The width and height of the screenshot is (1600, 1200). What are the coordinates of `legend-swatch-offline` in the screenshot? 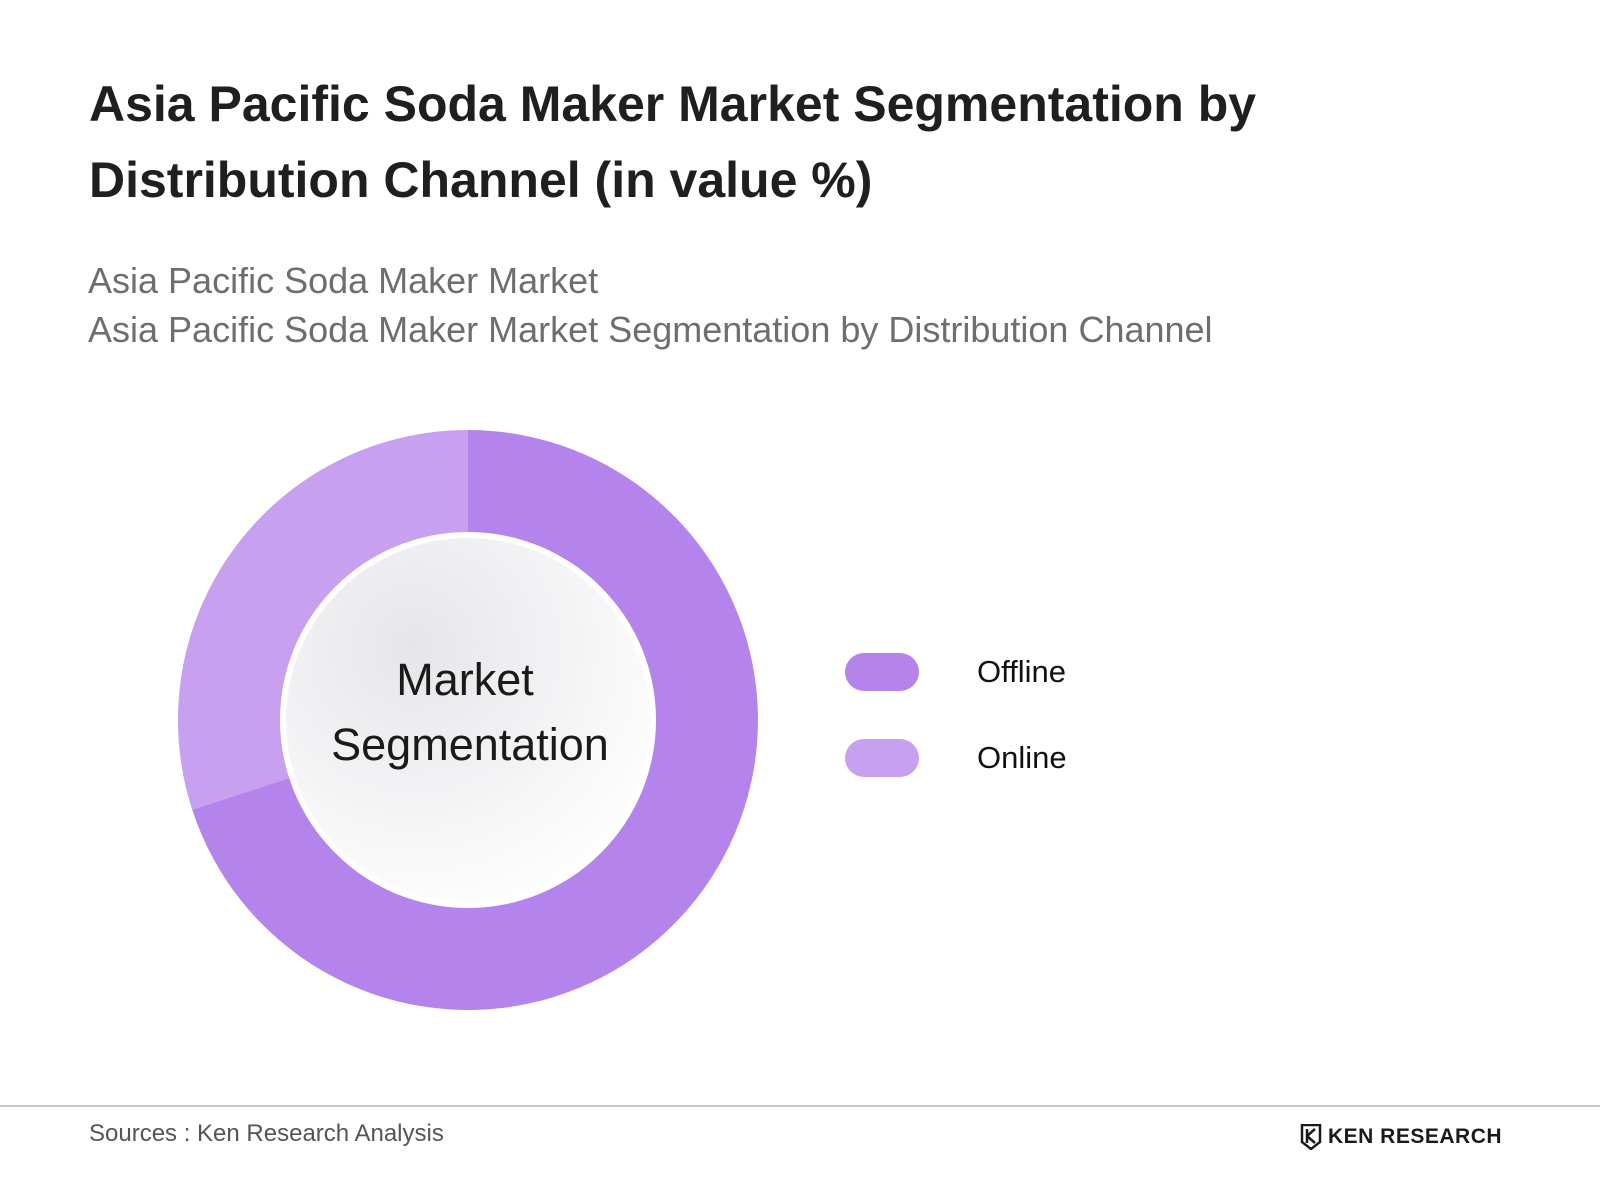 It's located at (882, 672).